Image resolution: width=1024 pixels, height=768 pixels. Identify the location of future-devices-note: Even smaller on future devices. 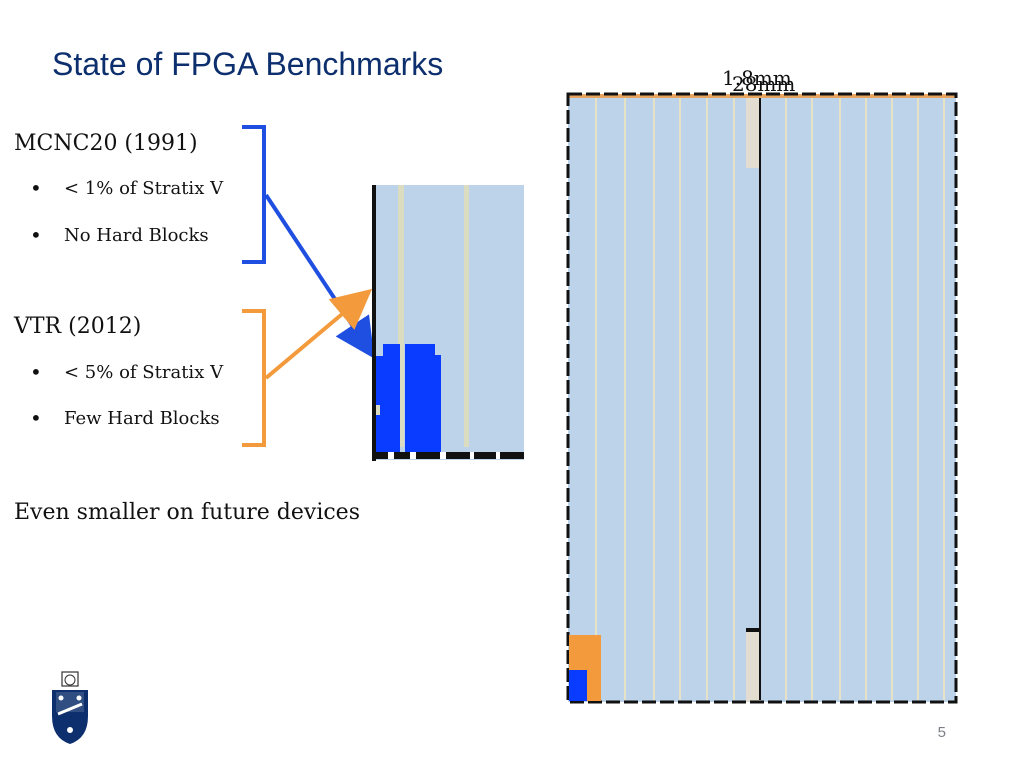
(187, 512).